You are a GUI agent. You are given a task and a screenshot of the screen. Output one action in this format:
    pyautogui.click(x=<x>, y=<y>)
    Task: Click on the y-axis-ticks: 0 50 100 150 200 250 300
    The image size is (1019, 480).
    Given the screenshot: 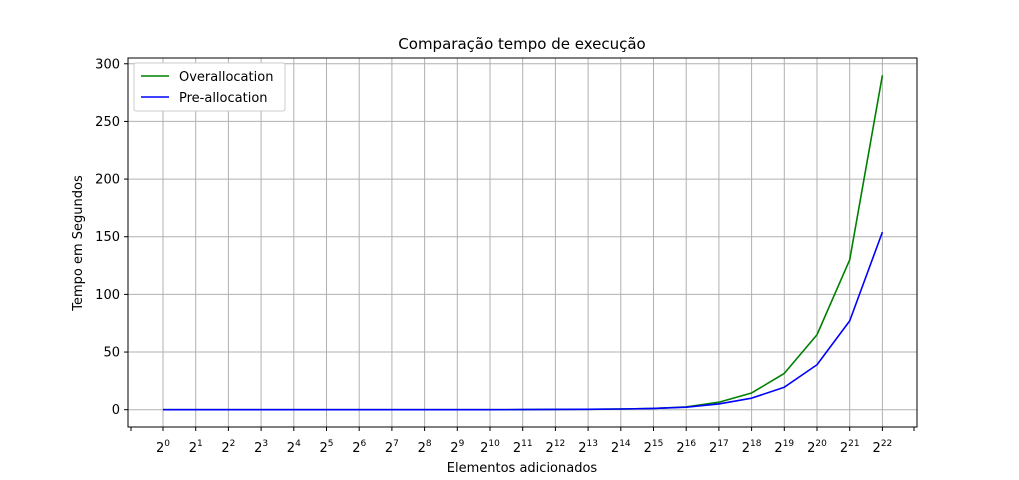 What is the action you would take?
    pyautogui.click(x=111, y=237)
    